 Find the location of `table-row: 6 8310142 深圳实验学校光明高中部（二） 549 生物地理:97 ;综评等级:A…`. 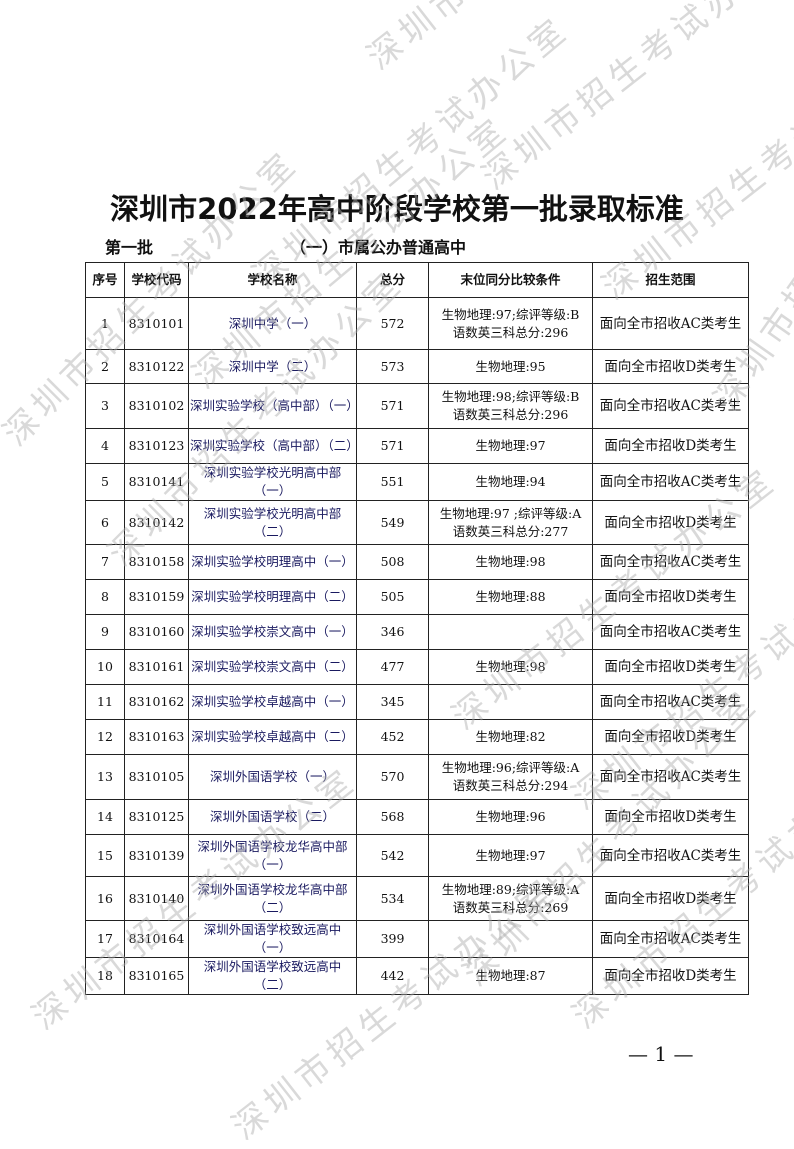

table-row: 6 8310142 深圳实验学校光明高中部（二） 549 生物地理:97 ;综评等级:A… is located at coordinates (417, 522).